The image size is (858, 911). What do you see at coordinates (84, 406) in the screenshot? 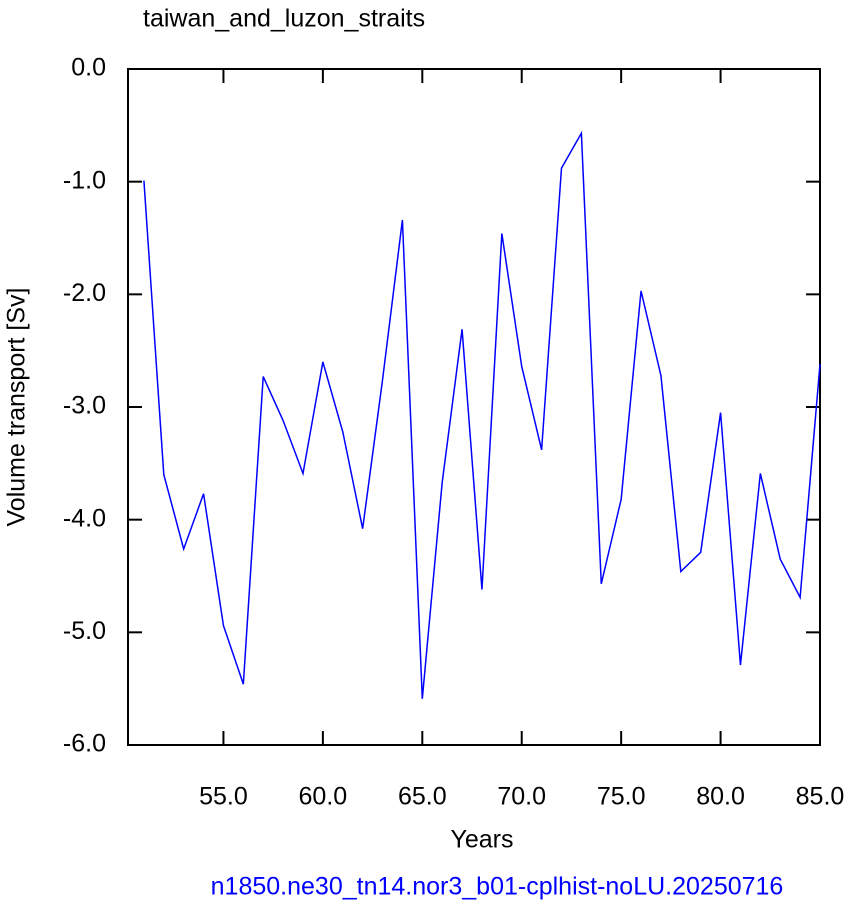
I see `y-tick-label: -3.0` at bounding box center [84, 406].